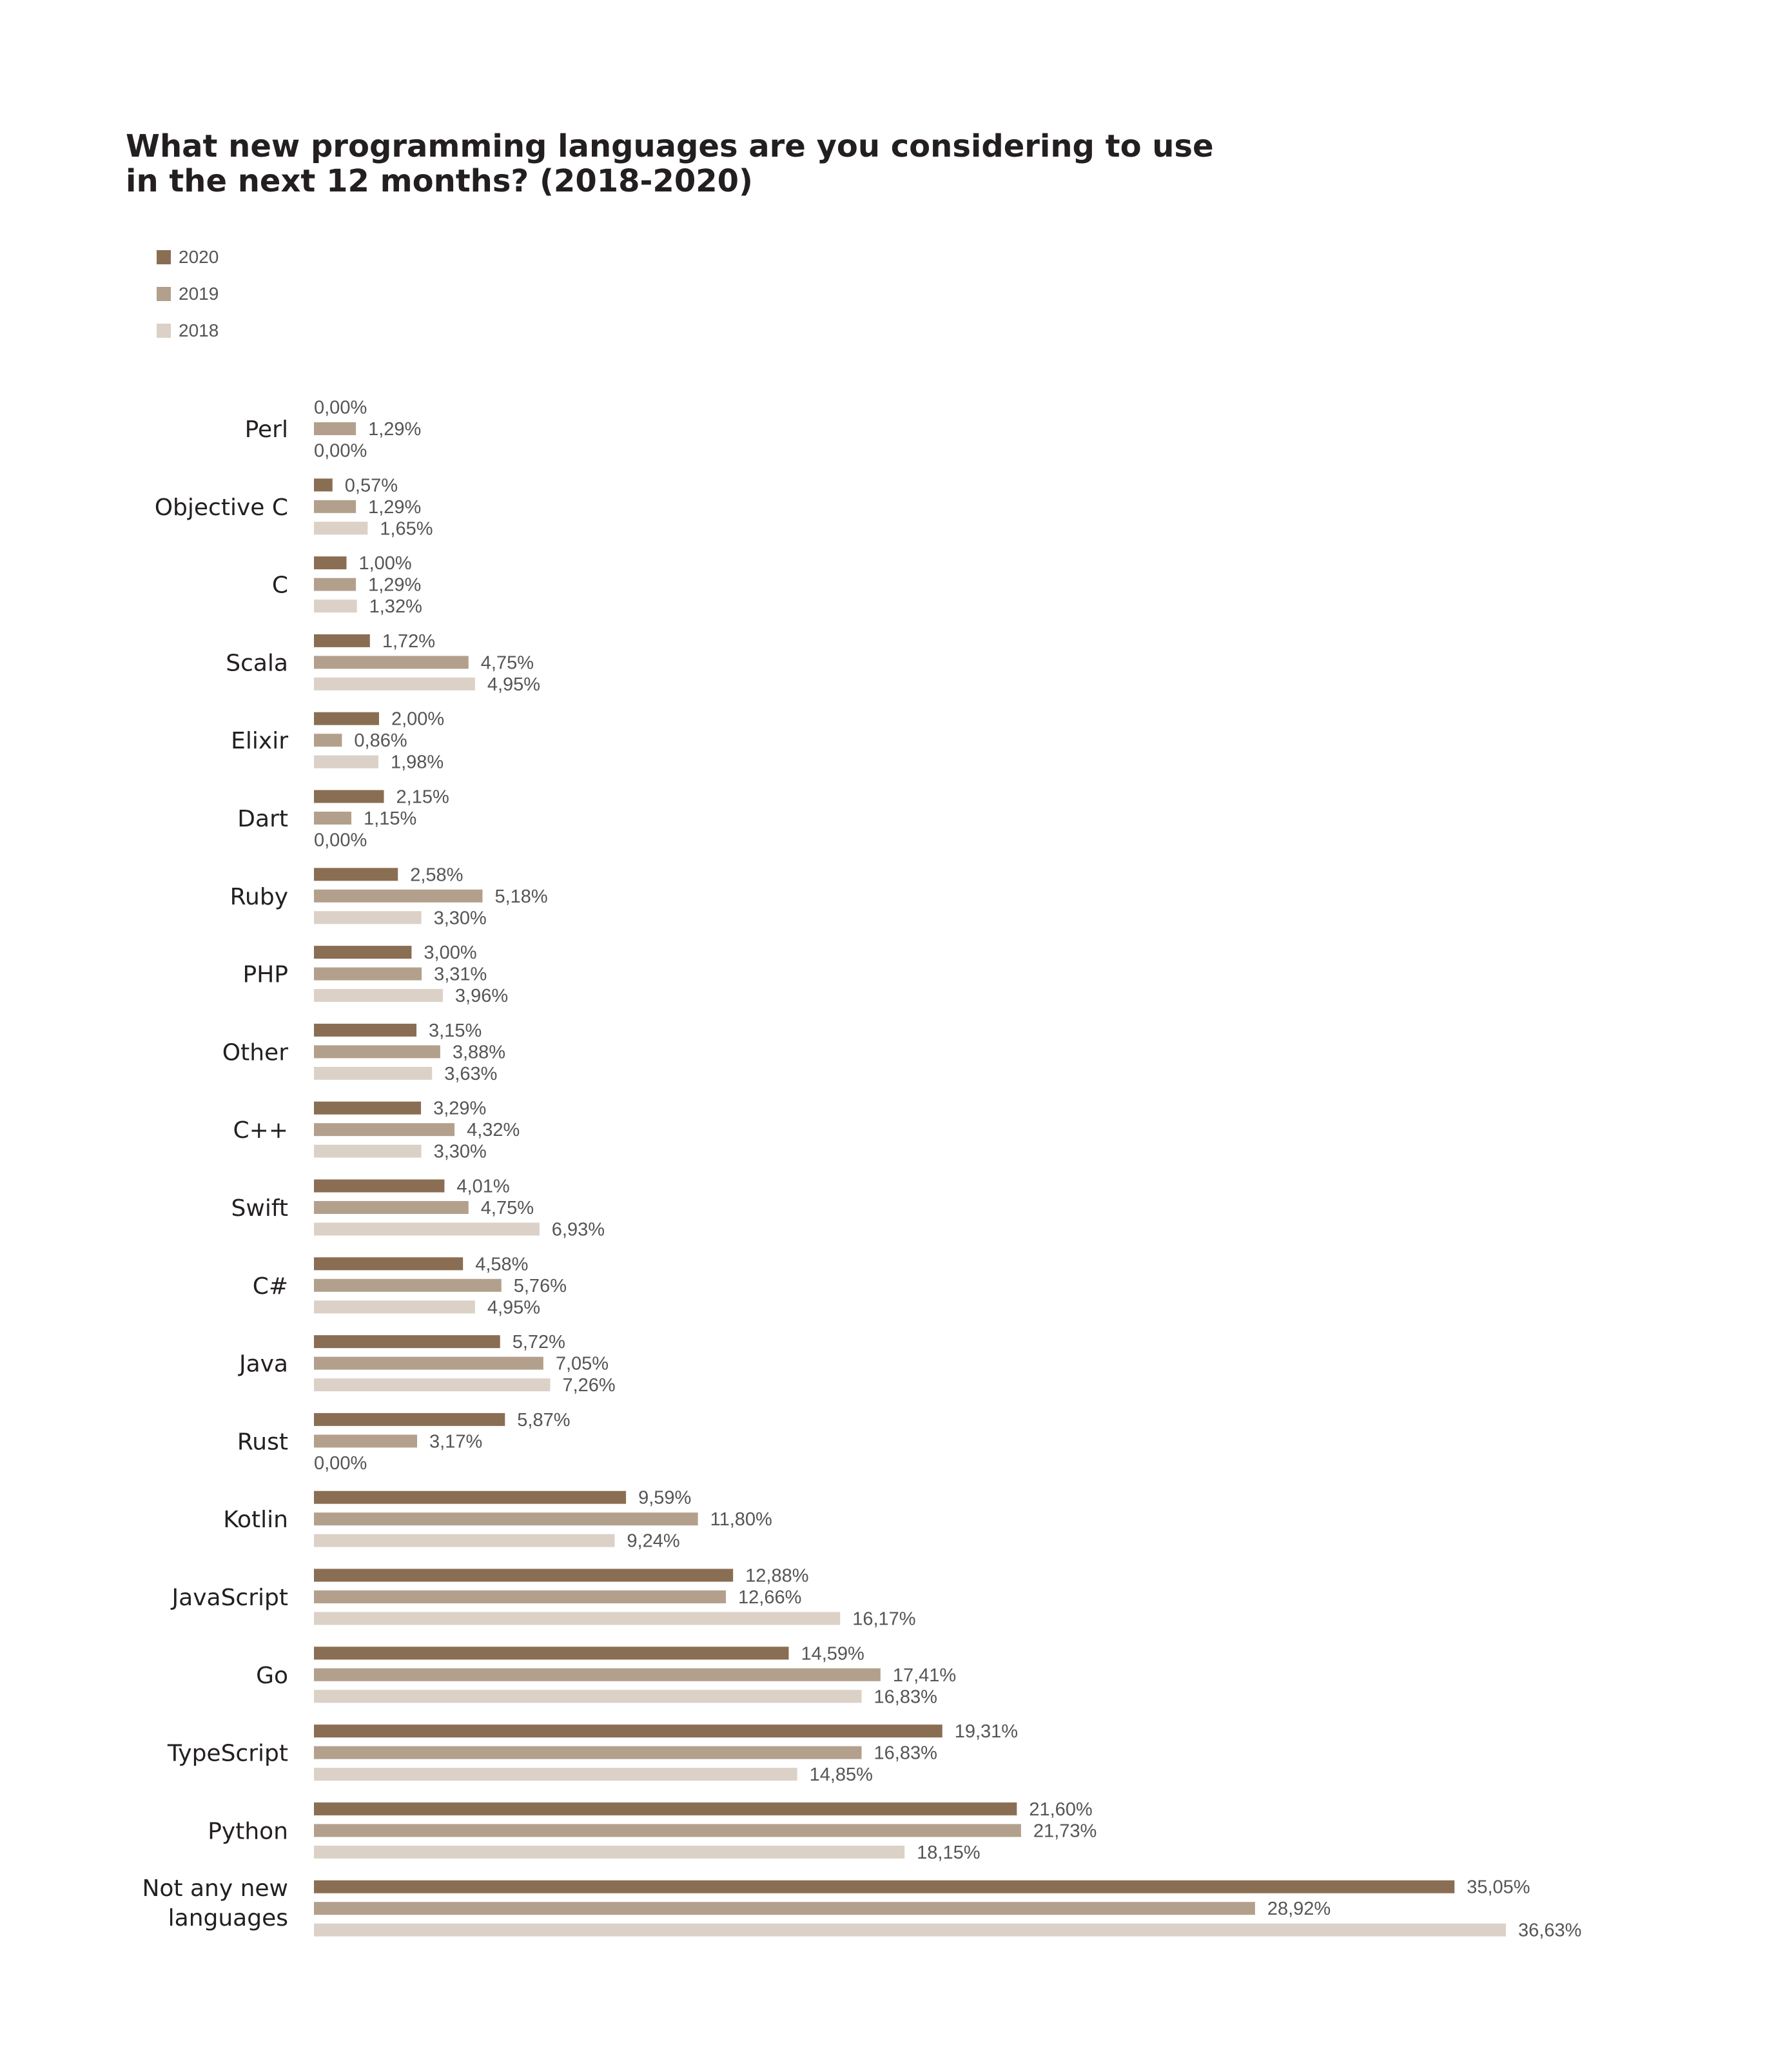 The width and height of the screenshot is (1767, 2072). I want to click on bar-kotlin-2019, so click(506, 1519).